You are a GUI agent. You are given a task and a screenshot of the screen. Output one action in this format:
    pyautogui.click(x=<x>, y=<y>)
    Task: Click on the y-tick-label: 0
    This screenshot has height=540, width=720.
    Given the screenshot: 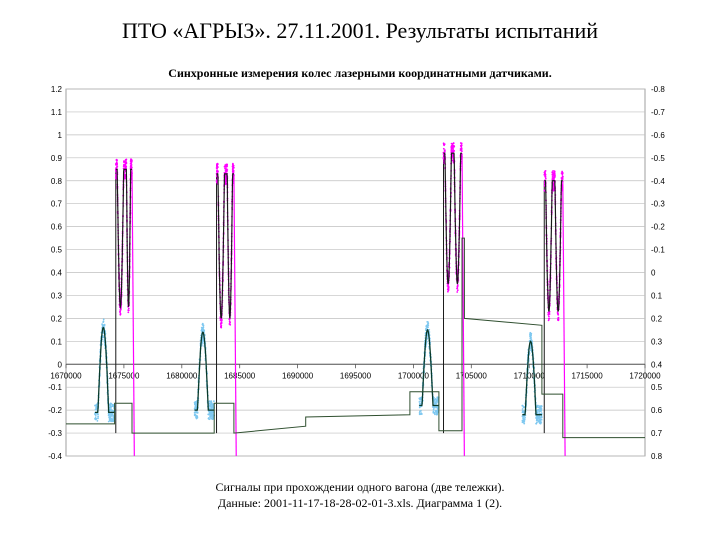 What is the action you would take?
    pyautogui.click(x=60, y=364)
    